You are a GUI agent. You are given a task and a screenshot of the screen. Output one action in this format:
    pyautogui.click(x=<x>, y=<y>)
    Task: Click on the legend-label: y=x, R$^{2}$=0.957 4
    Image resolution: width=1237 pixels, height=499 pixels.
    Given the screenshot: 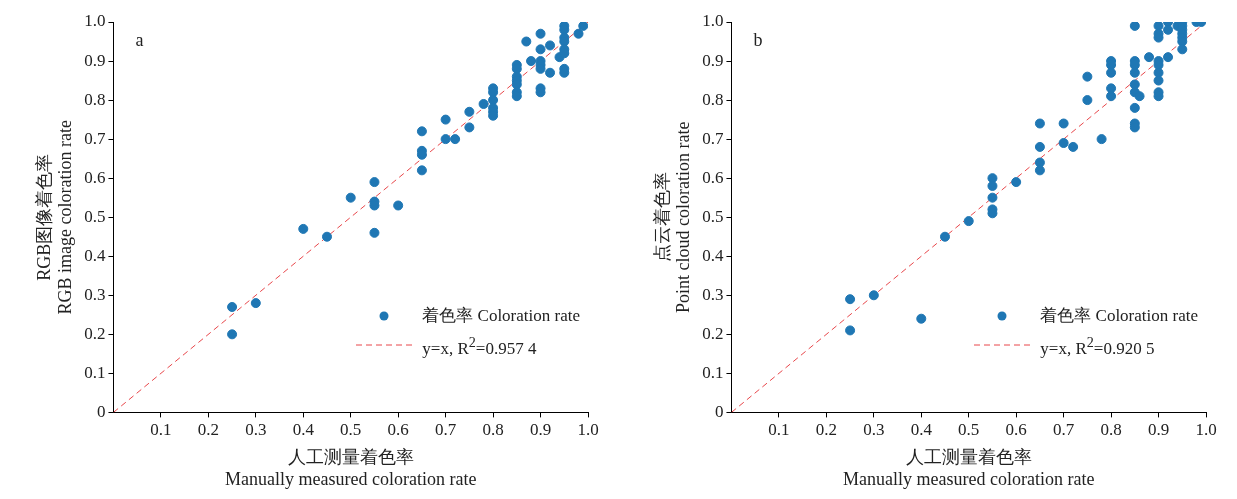 What is the action you would take?
    pyautogui.click(x=479, y=346)
    